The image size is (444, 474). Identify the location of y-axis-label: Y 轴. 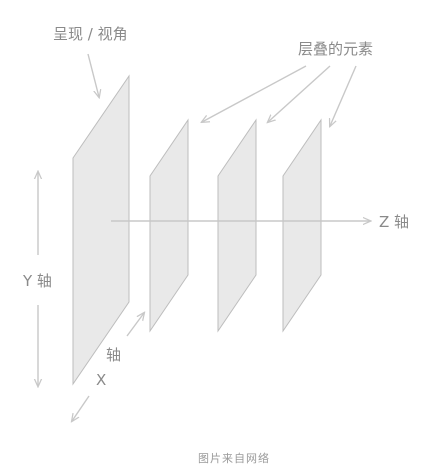
(37, 281).